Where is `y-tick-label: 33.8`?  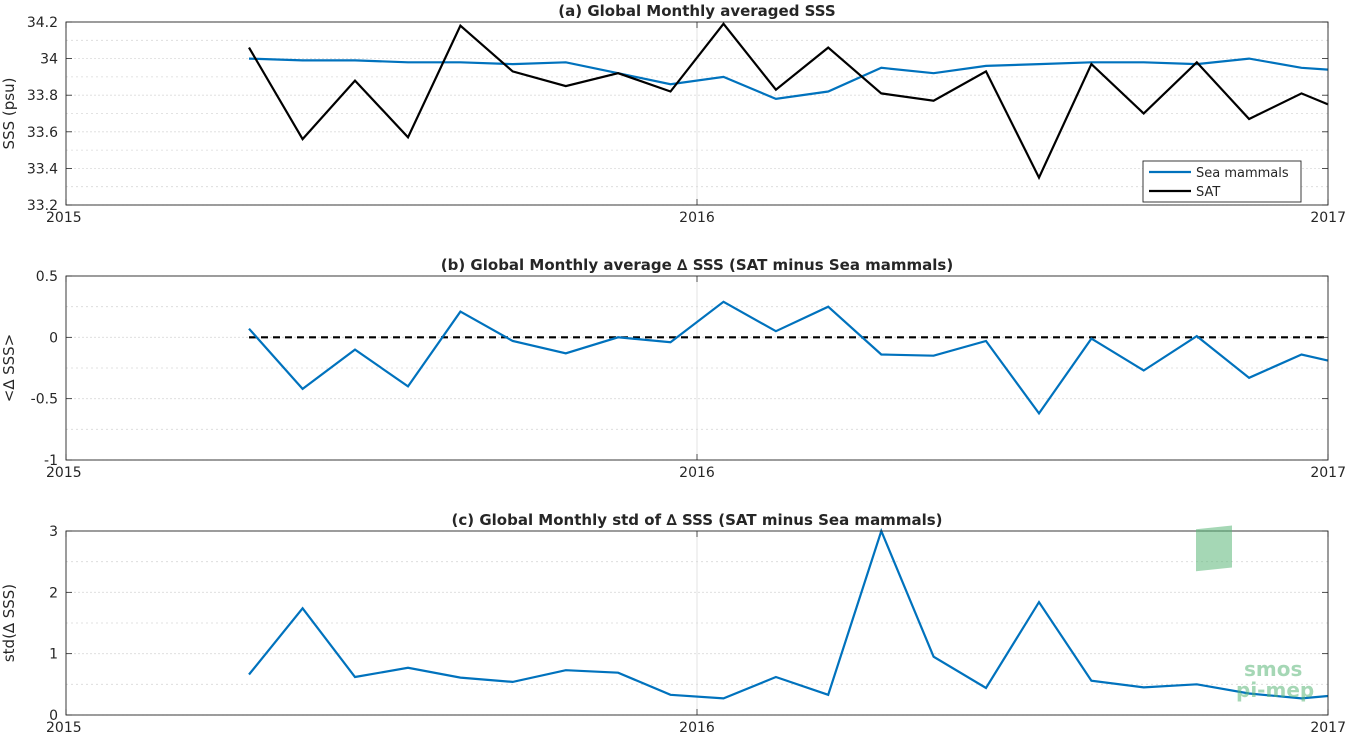
y-tick-label: 33.8 is located at coordinates (42, 96).